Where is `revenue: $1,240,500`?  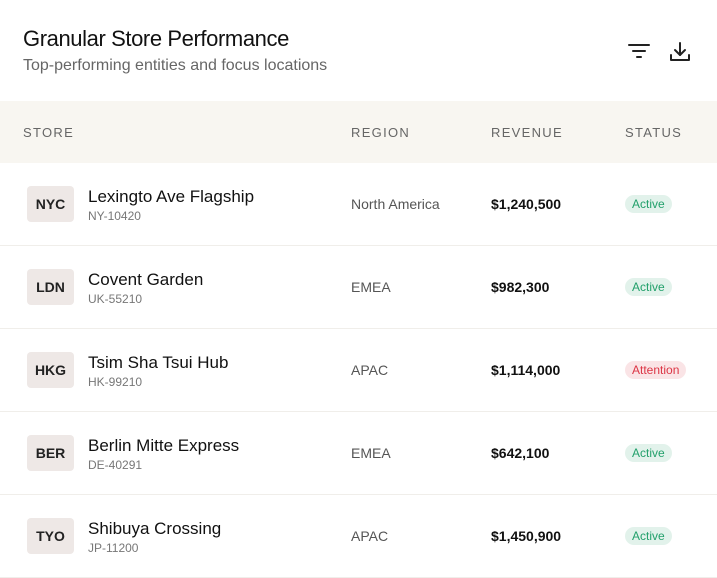 revenue: $1,240,500 is located at coordinates (526, 204).